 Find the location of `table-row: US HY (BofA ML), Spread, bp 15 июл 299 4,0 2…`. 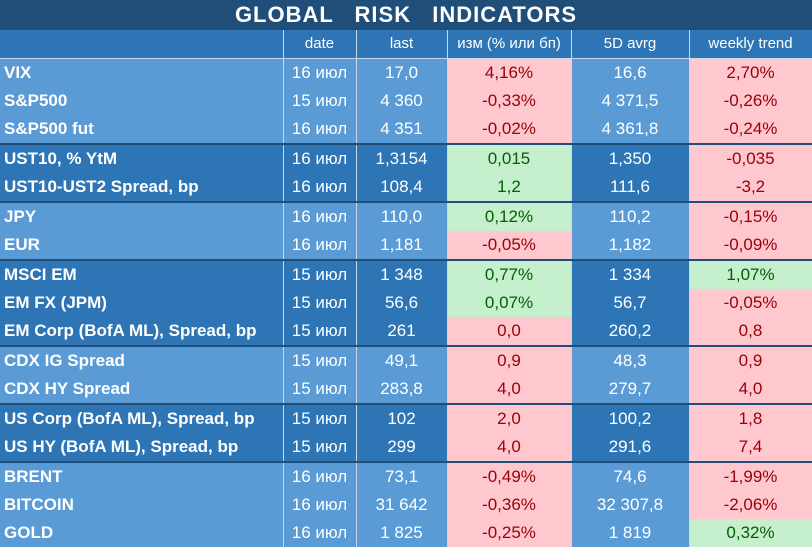

table-row: US HY (BofA ML), Spread, bp 15 июл 299 4,0 2… is located at coordinates (406, 447).